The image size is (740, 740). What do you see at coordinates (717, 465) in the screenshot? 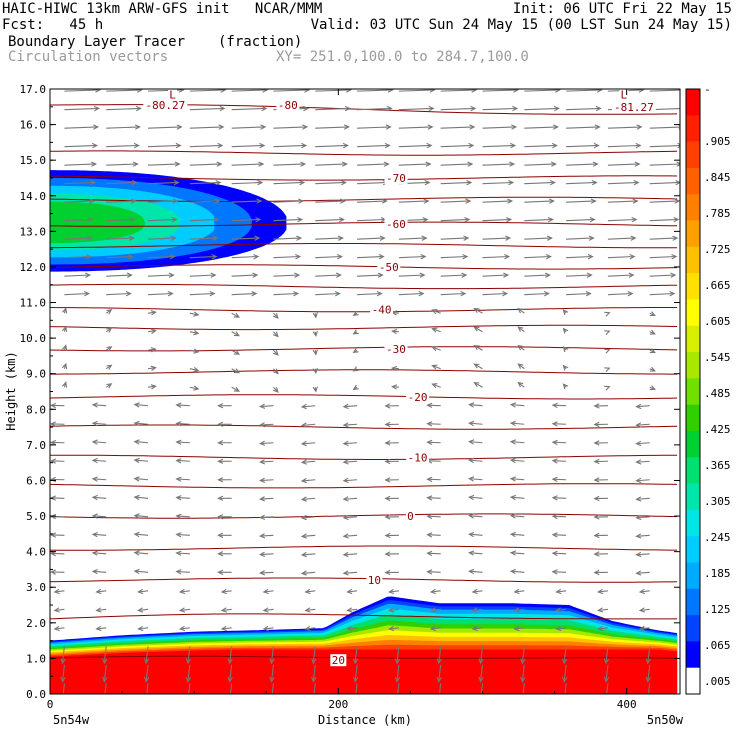
I see `colorbar-label: .365` at bounding box center [717, 465].